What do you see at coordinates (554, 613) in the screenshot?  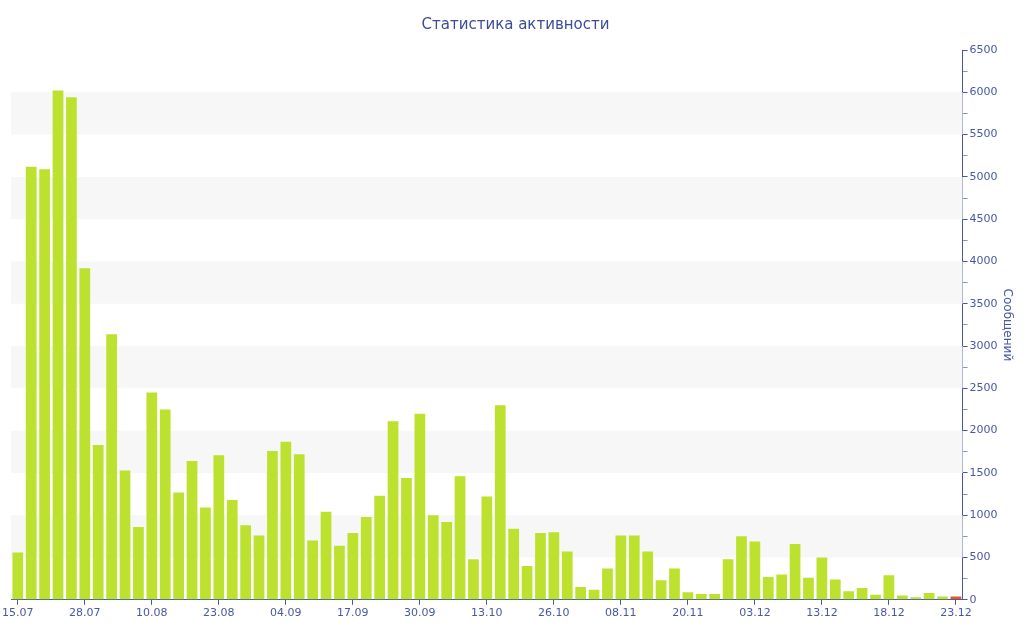 I see `x-tick-label: 26.10` at bounding box center [554, 613].